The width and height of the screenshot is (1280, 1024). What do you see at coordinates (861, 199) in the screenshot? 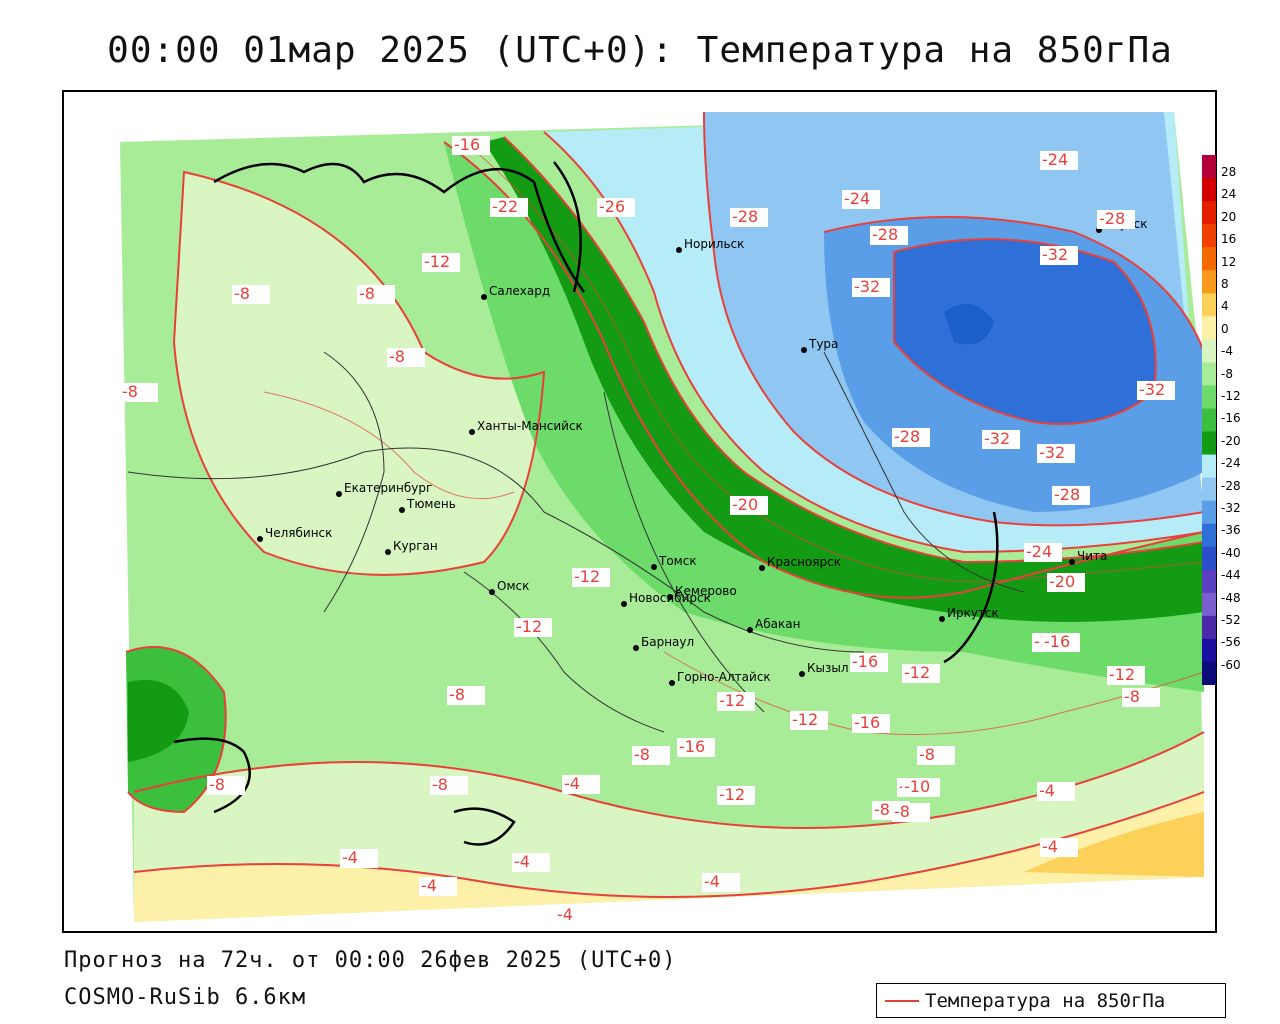
I see `isotherm-label: -24` at bounding box center [861, 199].